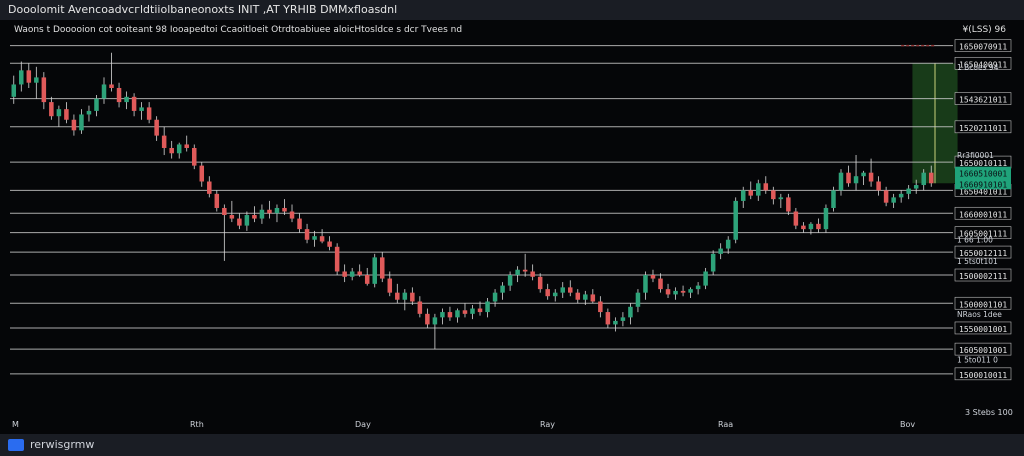 Image resolution: width=1024 pixels, height=456 pixels. I want to click on price-level-label: 1650400911, so click(983, 64).